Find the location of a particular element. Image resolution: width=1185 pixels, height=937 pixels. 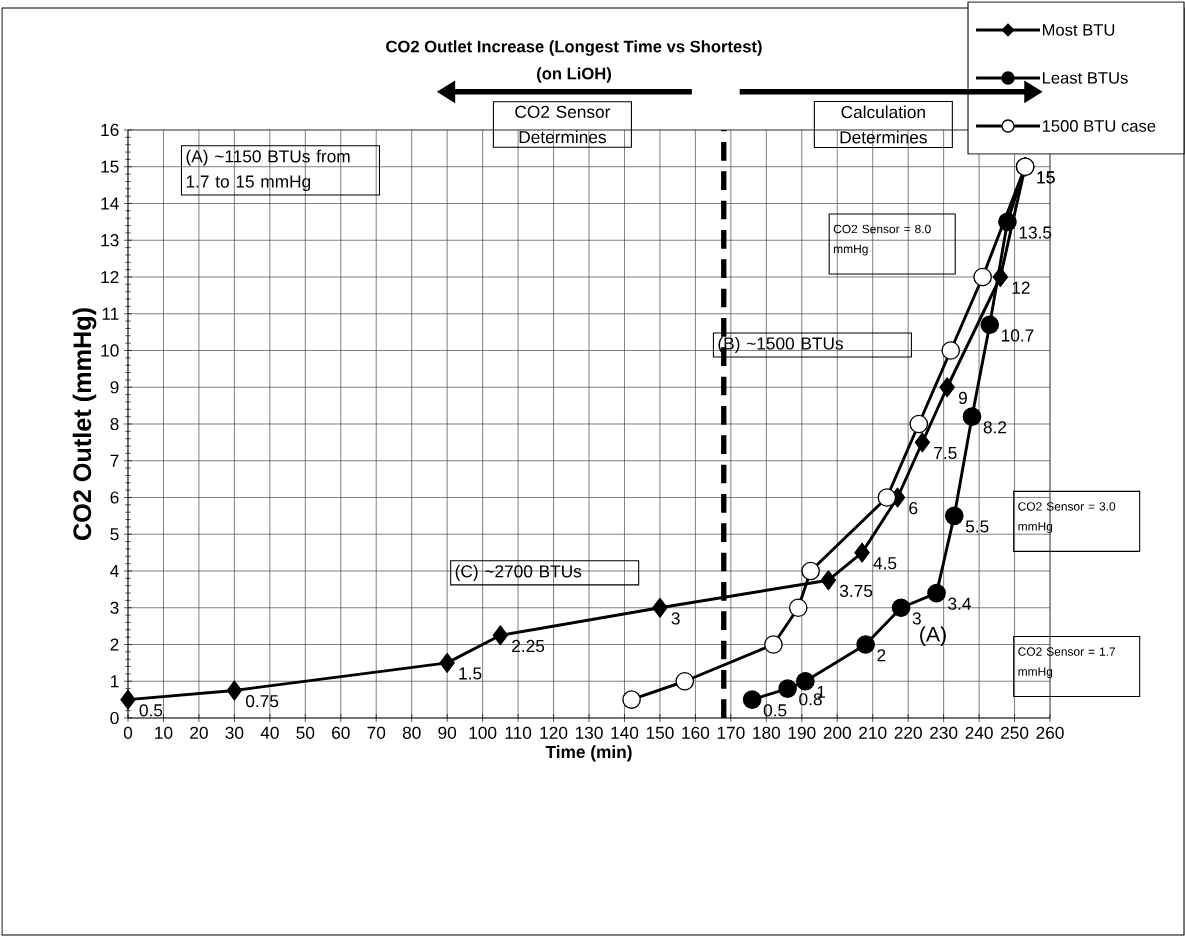

x-tick-label: 30 is located at coordinates (234, 732).